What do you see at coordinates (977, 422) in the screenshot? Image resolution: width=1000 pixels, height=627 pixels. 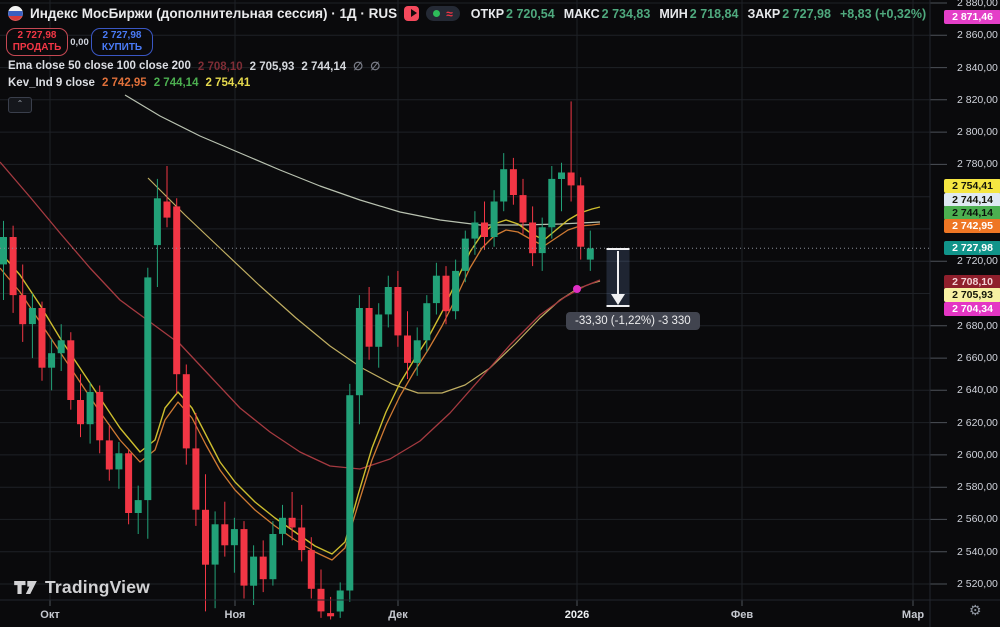 I see `price-tick-label: 2 620,00` at bounding box center [977, 422].